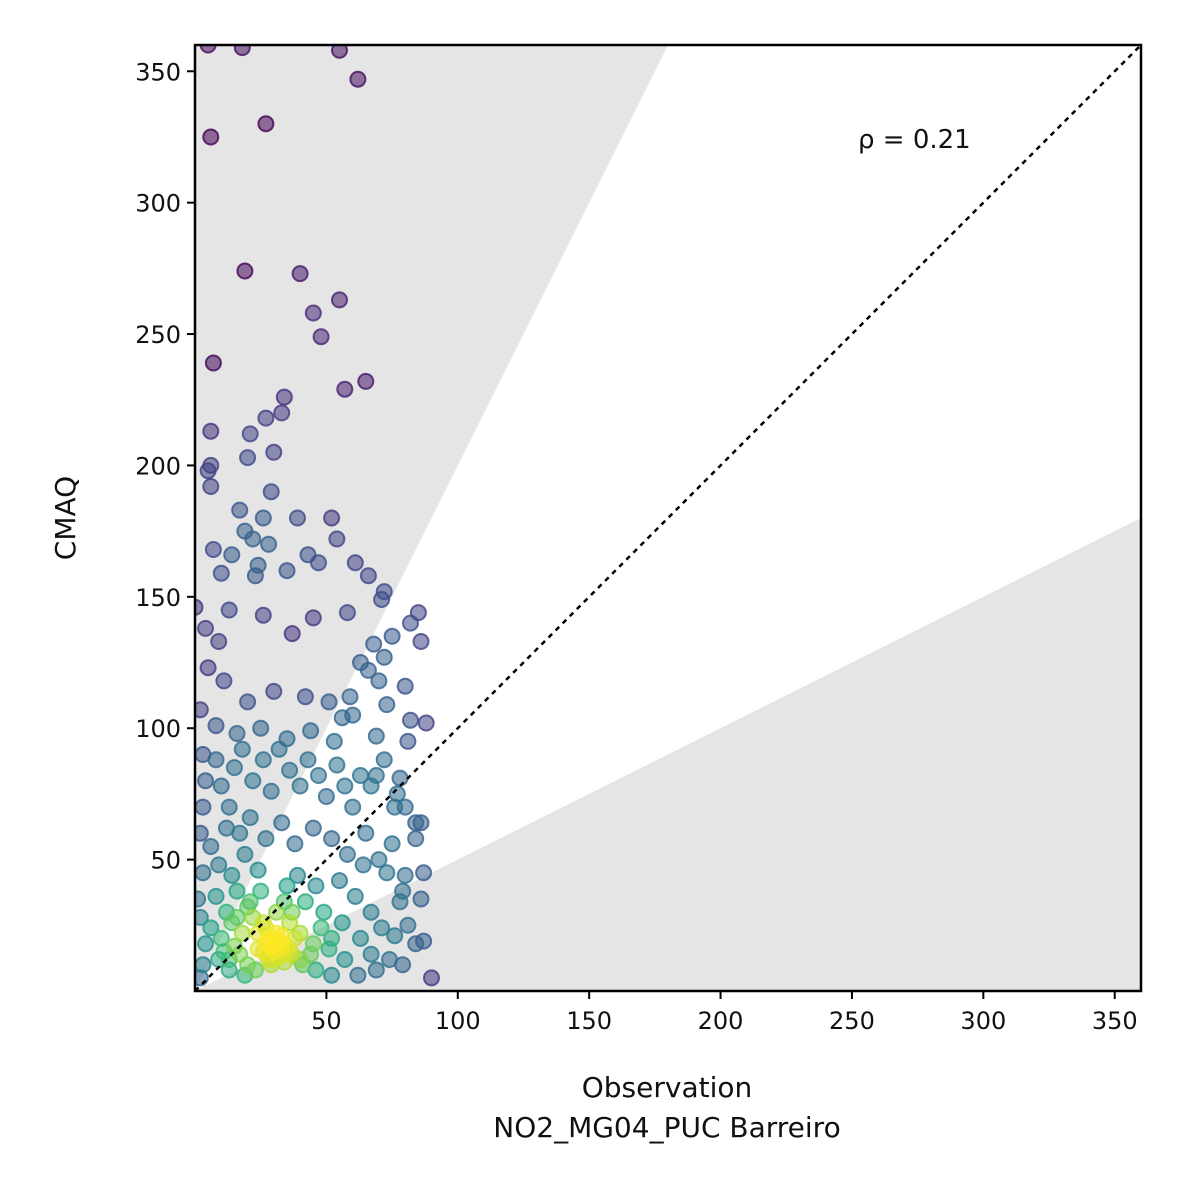 The height and width of the screenshot is (1200, 1200). Describe the element at coordinates (983, 1021) in the screenshot. I see `x-tick-label: 300` at that location.